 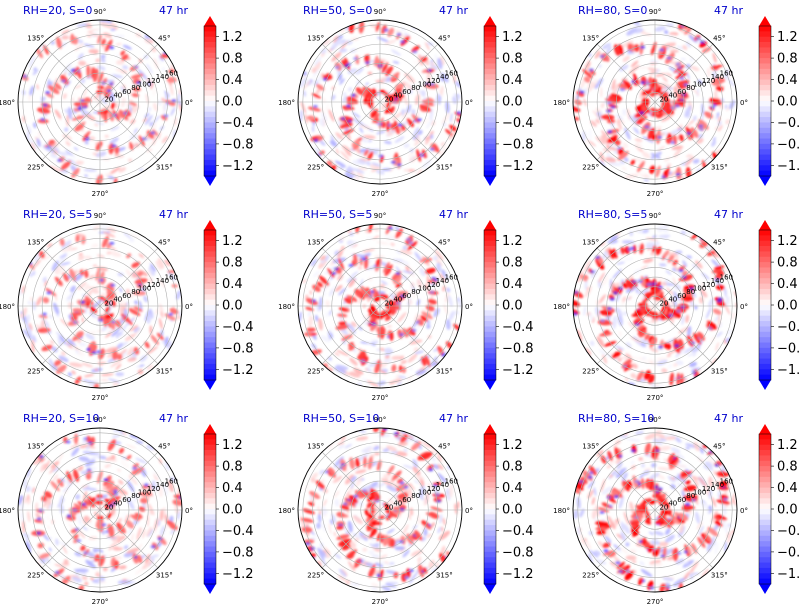 I want to click on colorbar-extend-max, so click(x=490, y=21).